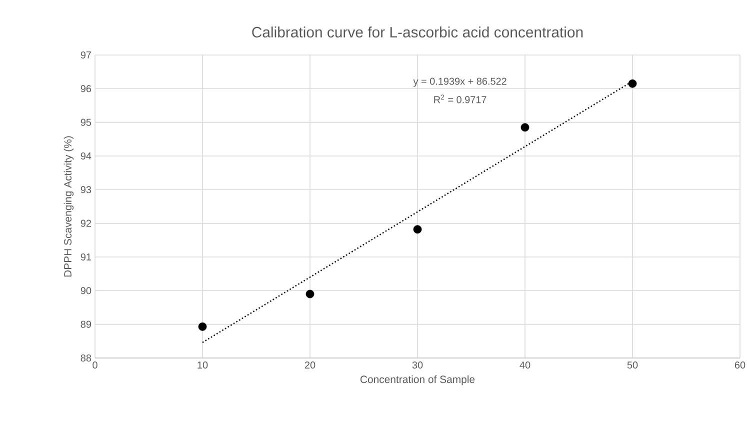 This screenshot has height=437, width=747. What do you see at coordinates (85, 55) in the screenshot?
I see `y-tick-label: 97` at bounding box center [85, 55].